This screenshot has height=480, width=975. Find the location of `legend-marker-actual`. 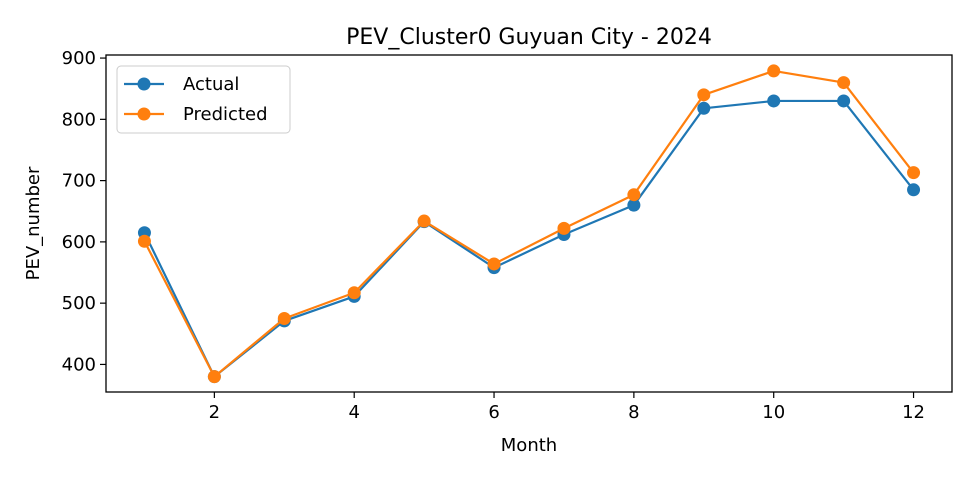

legend-marker-actual is located at coordinates (144, 84).